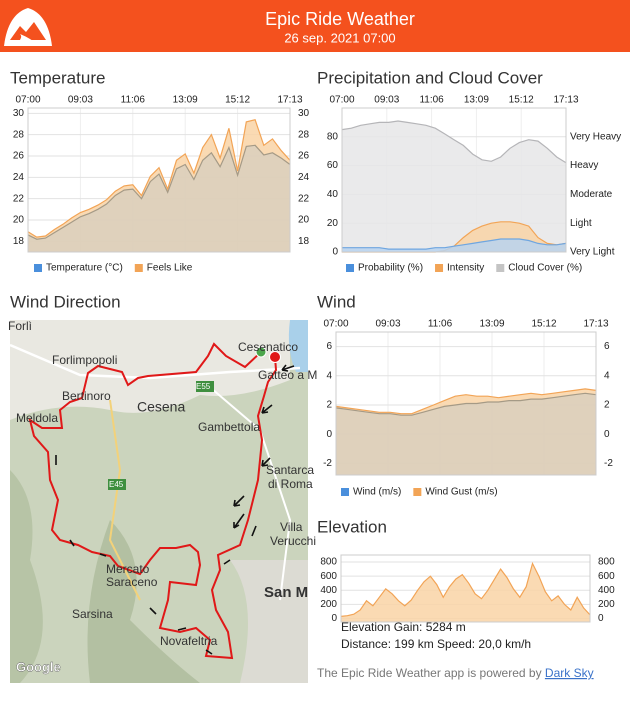  What do you see at coordinates (608, 463) in the screenshot?
I see `y-tick-label-right: -2` at bounding box center [608, 463].